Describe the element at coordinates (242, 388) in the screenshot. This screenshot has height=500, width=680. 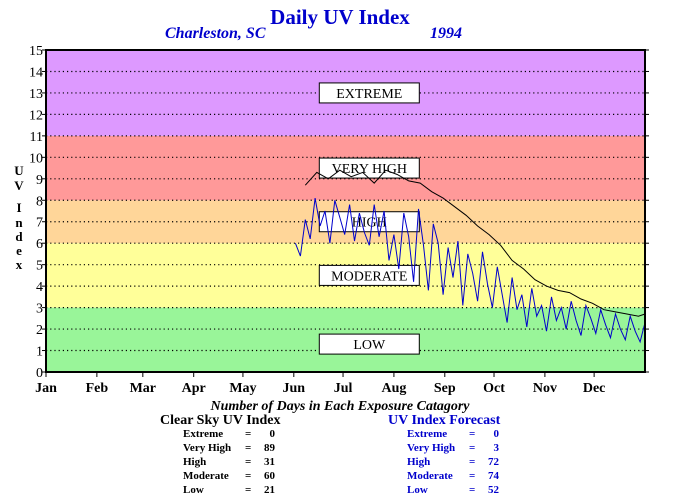
I see `x-tick-label: May` at that location.